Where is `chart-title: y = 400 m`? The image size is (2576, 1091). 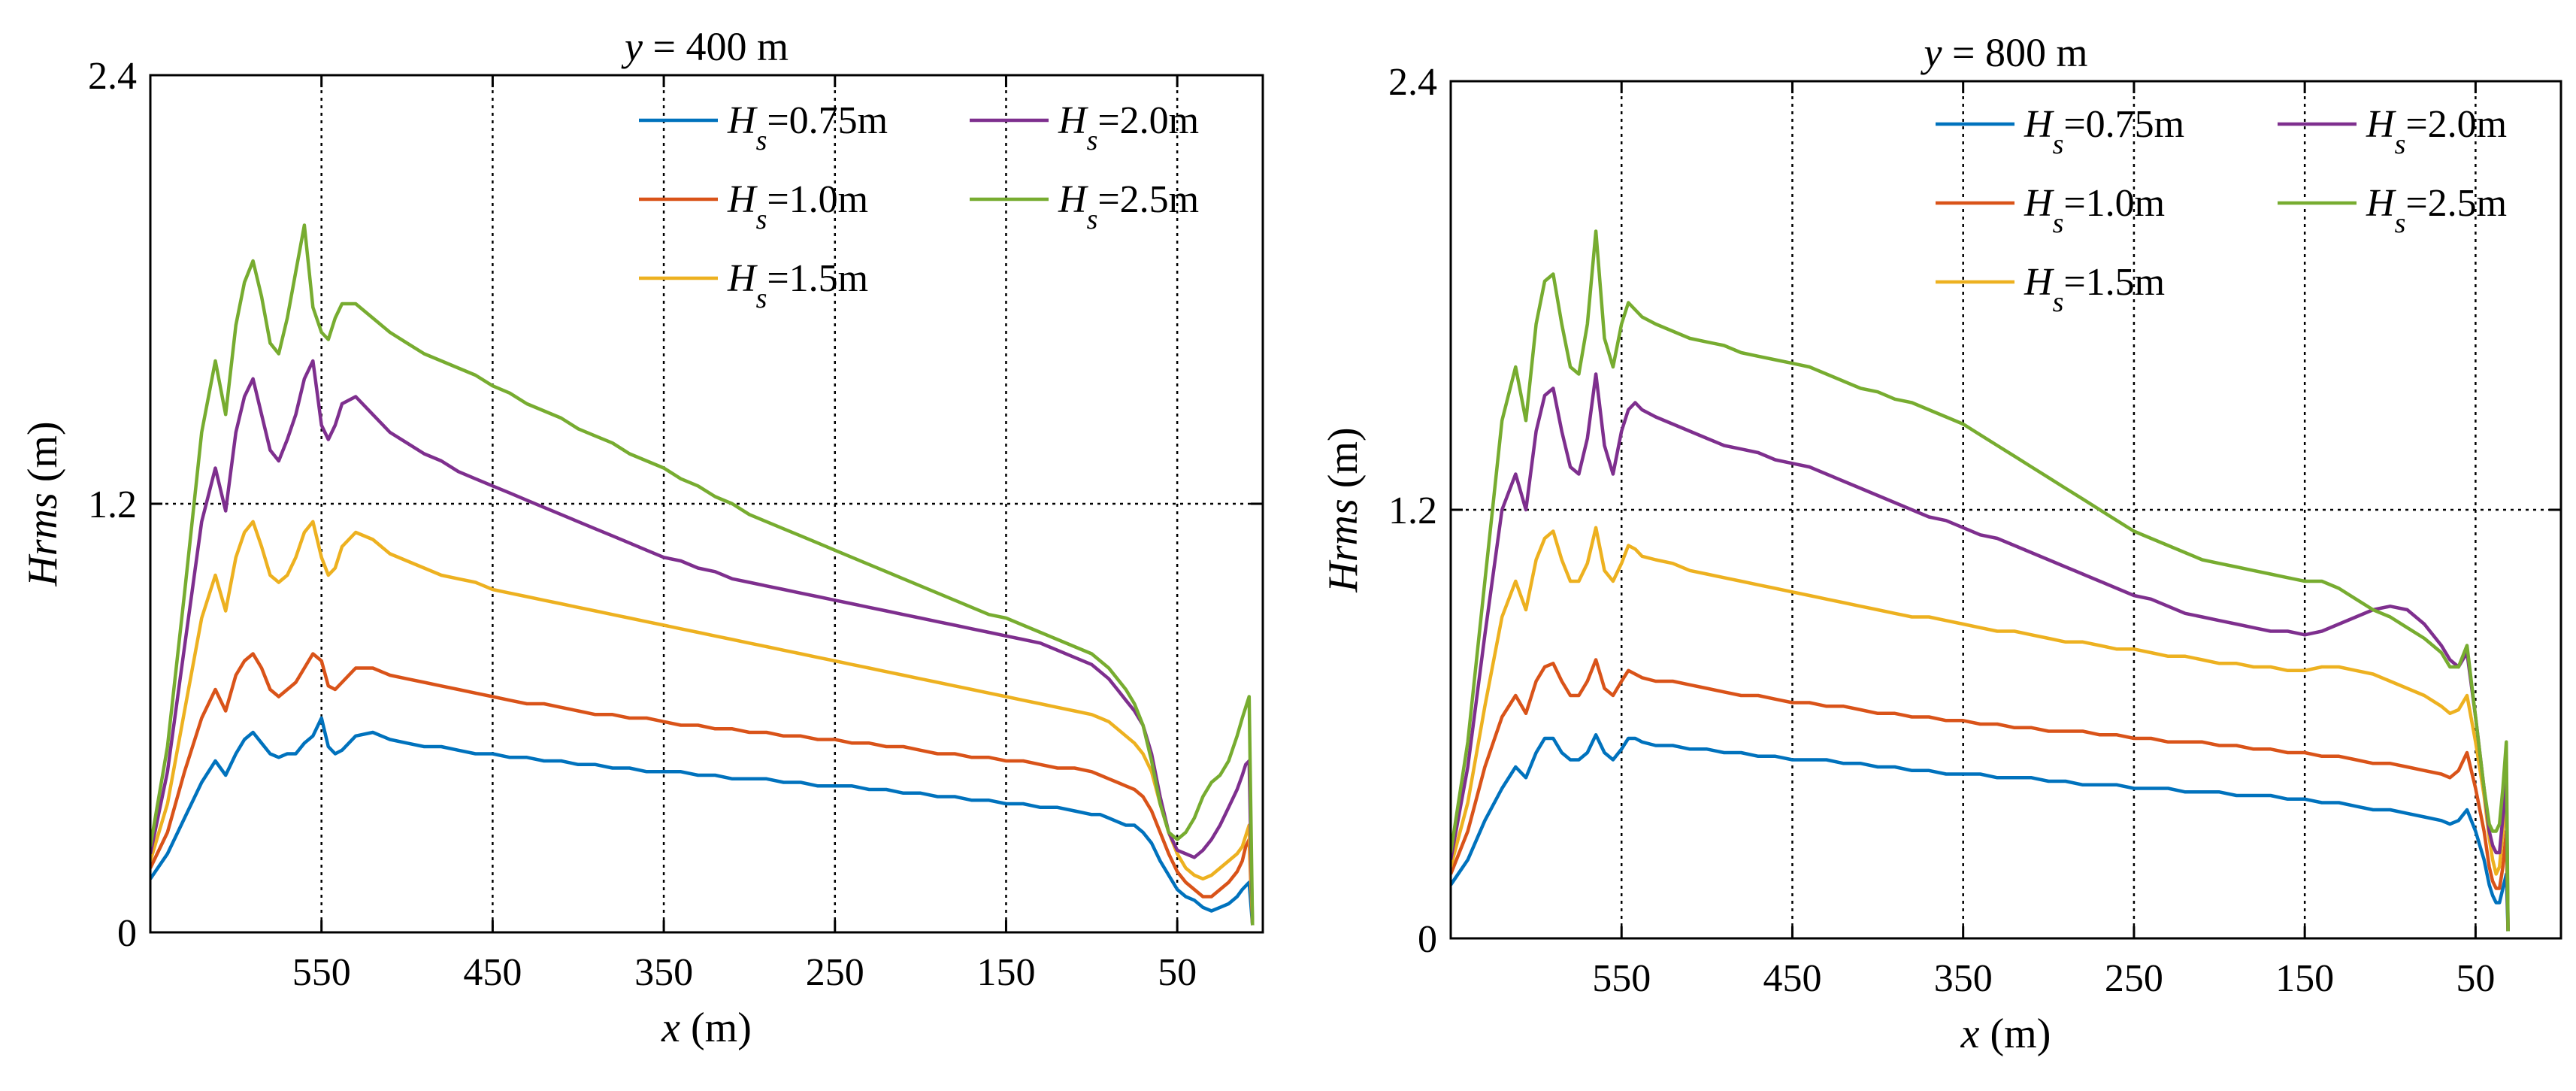
chart-title: y = 400 m is located at coordinates (705, 46).